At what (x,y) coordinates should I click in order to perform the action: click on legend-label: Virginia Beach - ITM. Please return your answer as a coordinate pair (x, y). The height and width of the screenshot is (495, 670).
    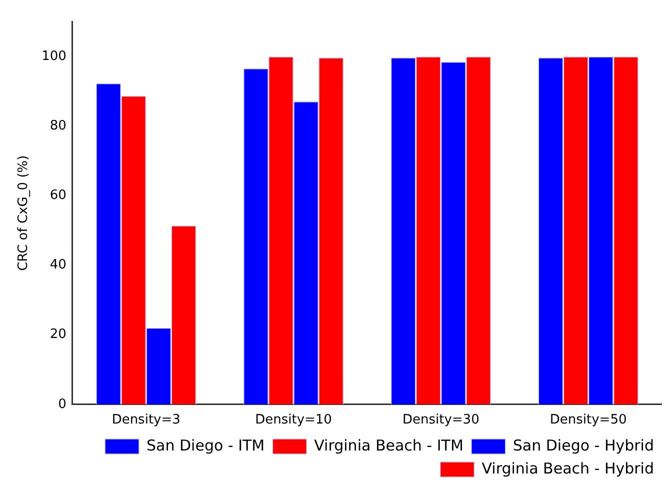
    Looking at the image, I should click on (389, 445).